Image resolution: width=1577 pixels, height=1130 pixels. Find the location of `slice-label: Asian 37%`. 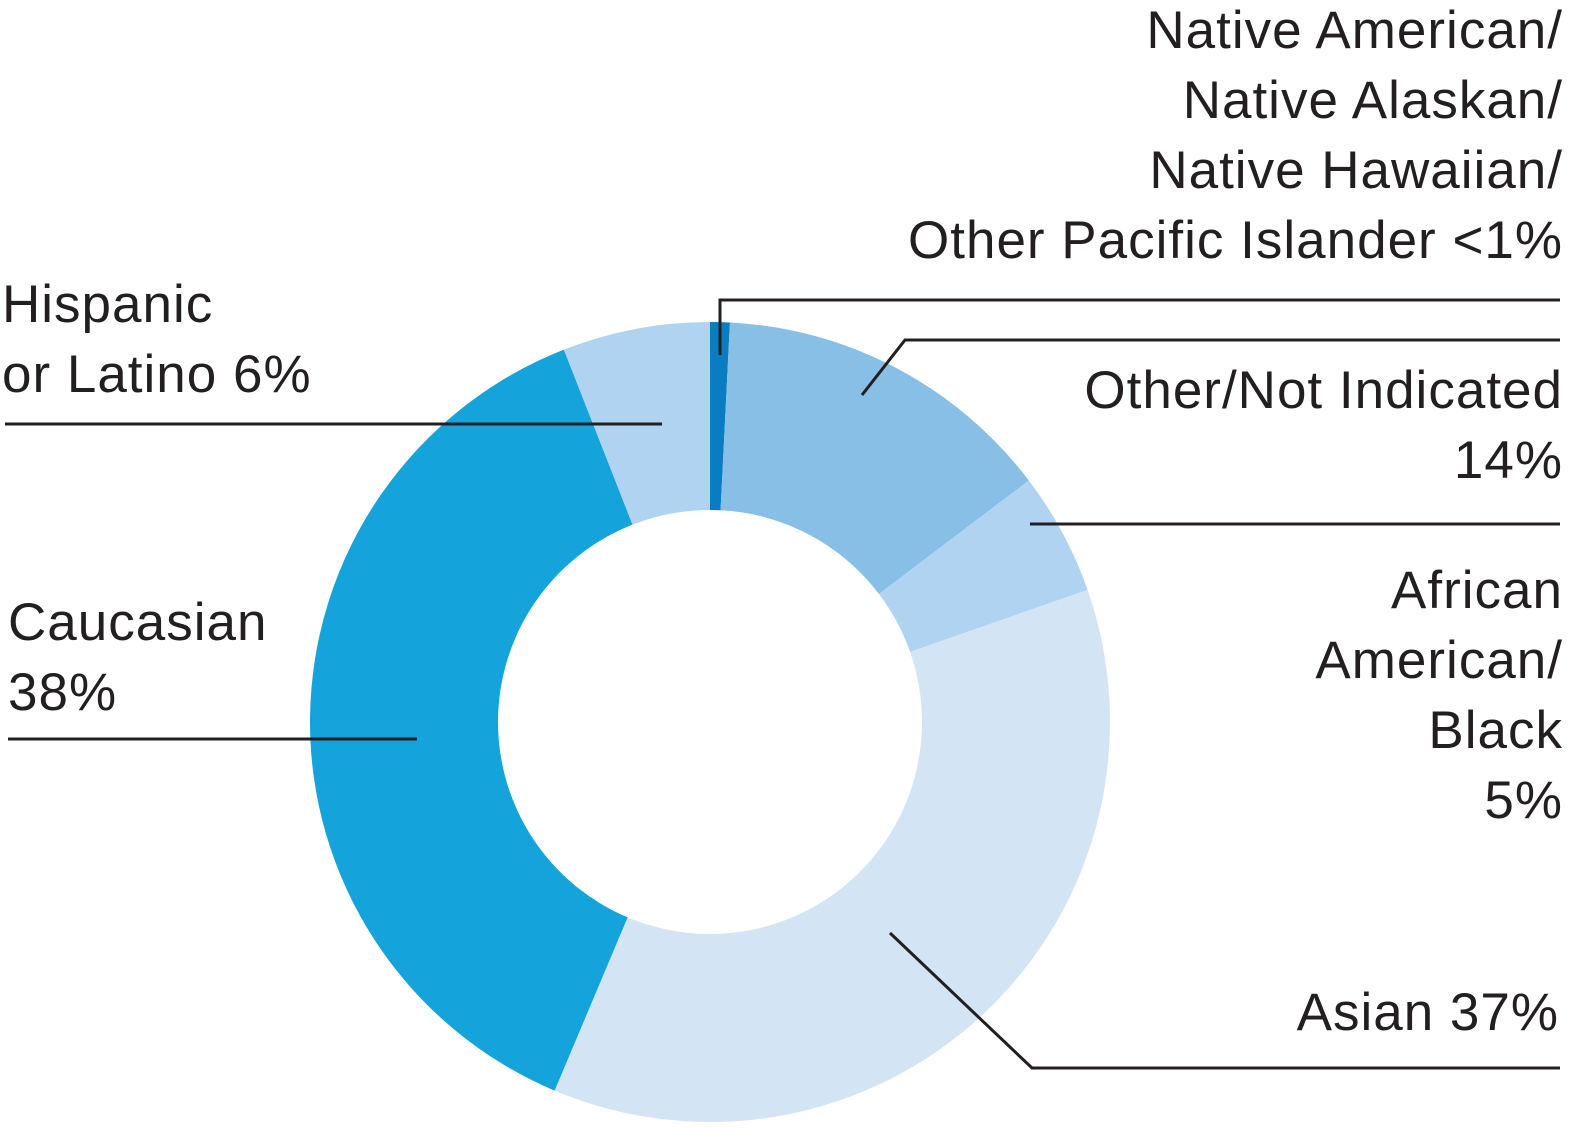

slice-label: Asian 37% is located at coordinates (1428, 1013).